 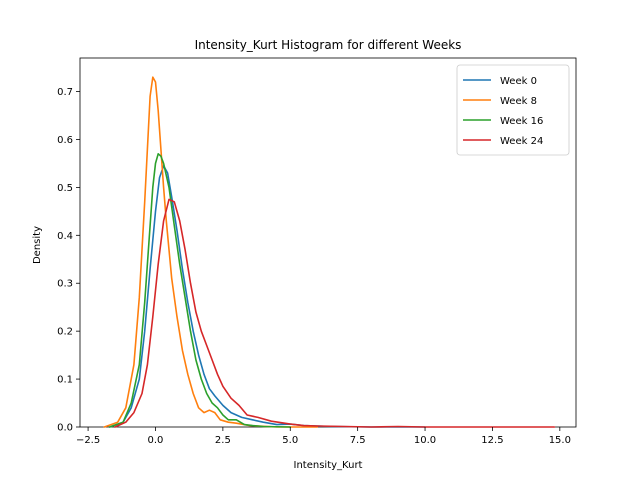 I want to click on x-tick-label: −2.5, so click(x=88, y=440).